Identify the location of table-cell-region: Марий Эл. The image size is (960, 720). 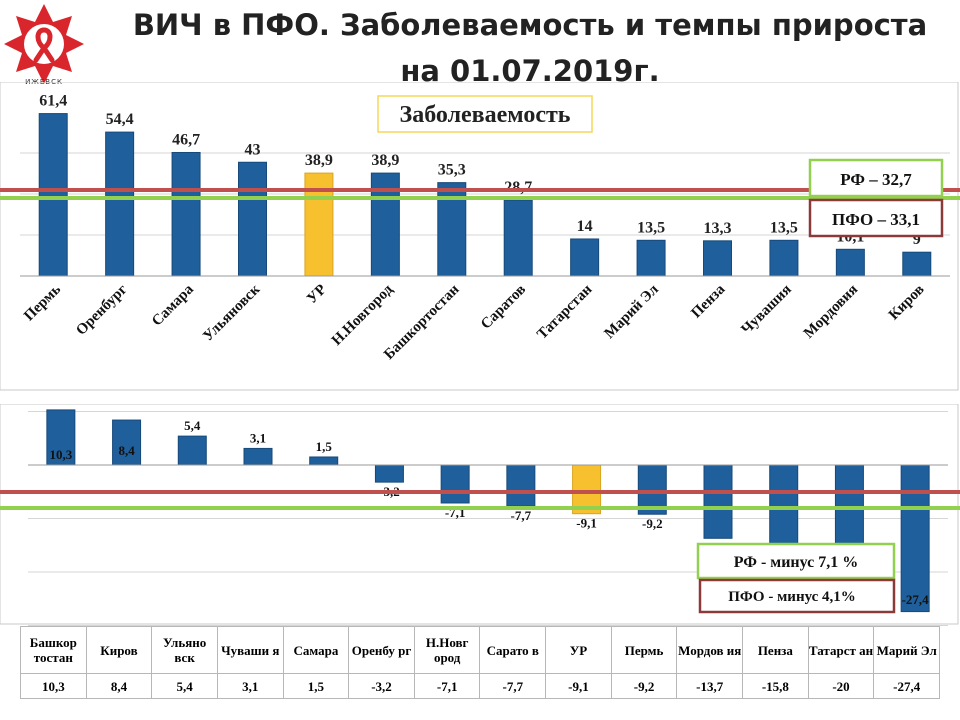
(906, 650).